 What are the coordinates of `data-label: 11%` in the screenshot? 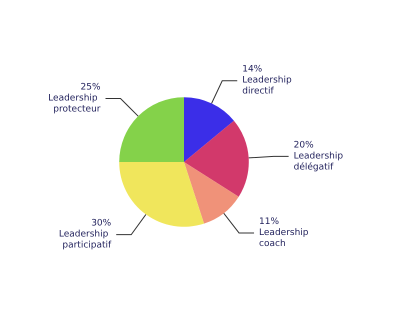 It's located at (269, 221).